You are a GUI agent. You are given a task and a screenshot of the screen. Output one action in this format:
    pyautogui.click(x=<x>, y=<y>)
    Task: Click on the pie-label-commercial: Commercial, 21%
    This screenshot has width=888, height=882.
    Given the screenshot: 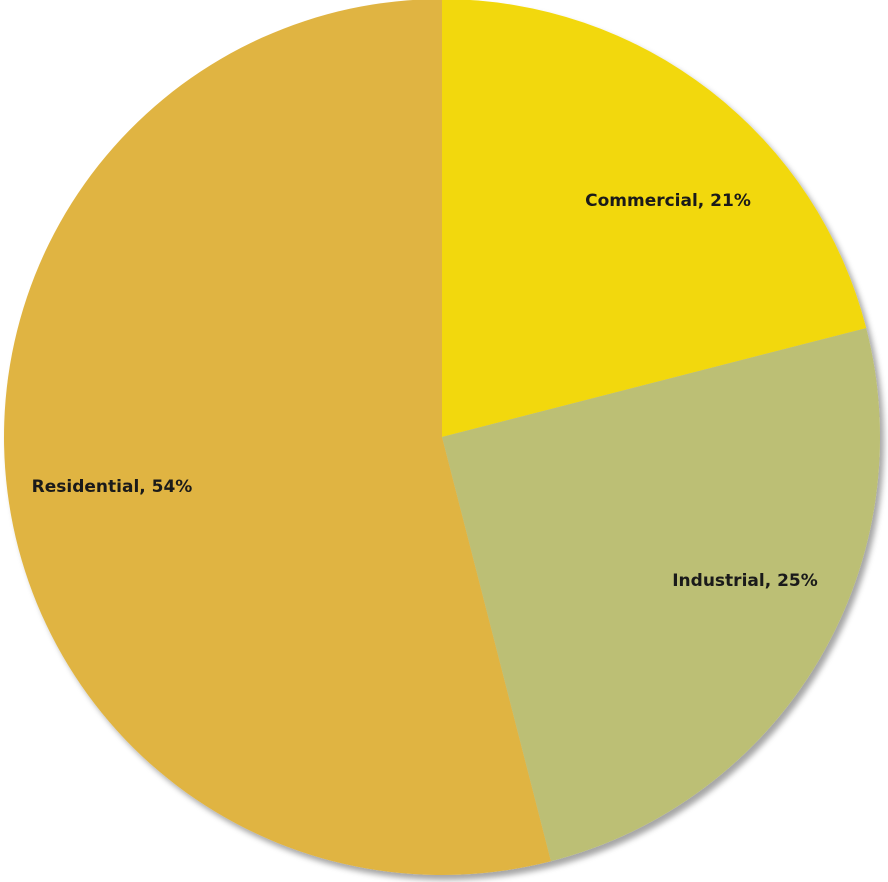 What is the action you would take?
    pyautogui.click(x=668, y=201)
    